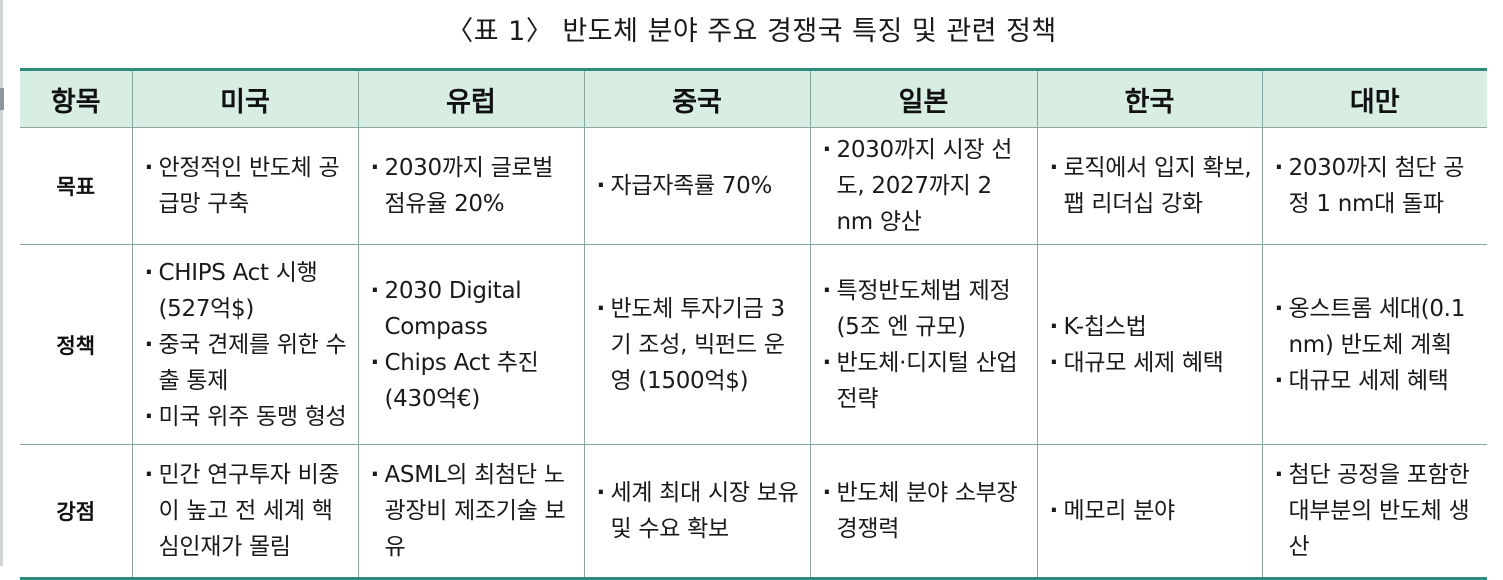 The width and height of the screenshot is (1503, 580). I want to click on cell-policy-taiwan: 옹스트롬 세대(0.1 nm) 반도체 계획 대규모 세제 혜택, so click(1374, 344).